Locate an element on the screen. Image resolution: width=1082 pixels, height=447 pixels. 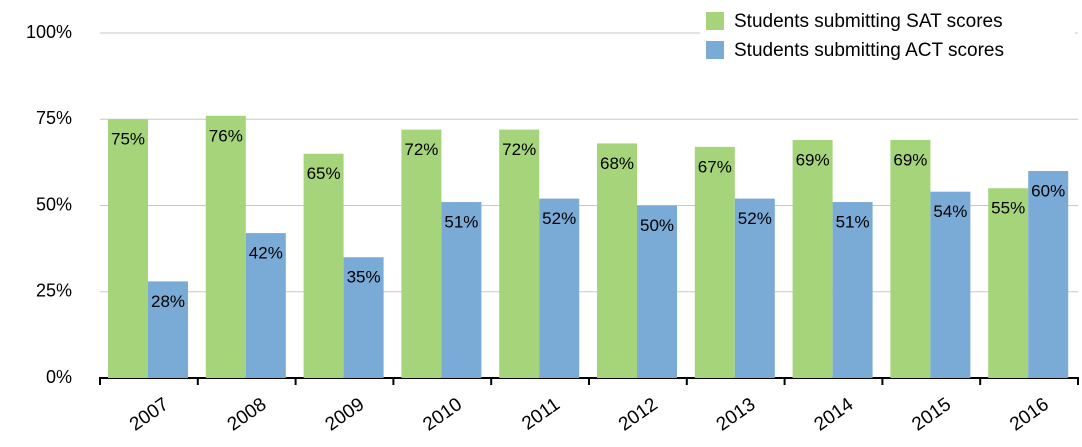
value-label: 28% is located at coordinates (168, 301).